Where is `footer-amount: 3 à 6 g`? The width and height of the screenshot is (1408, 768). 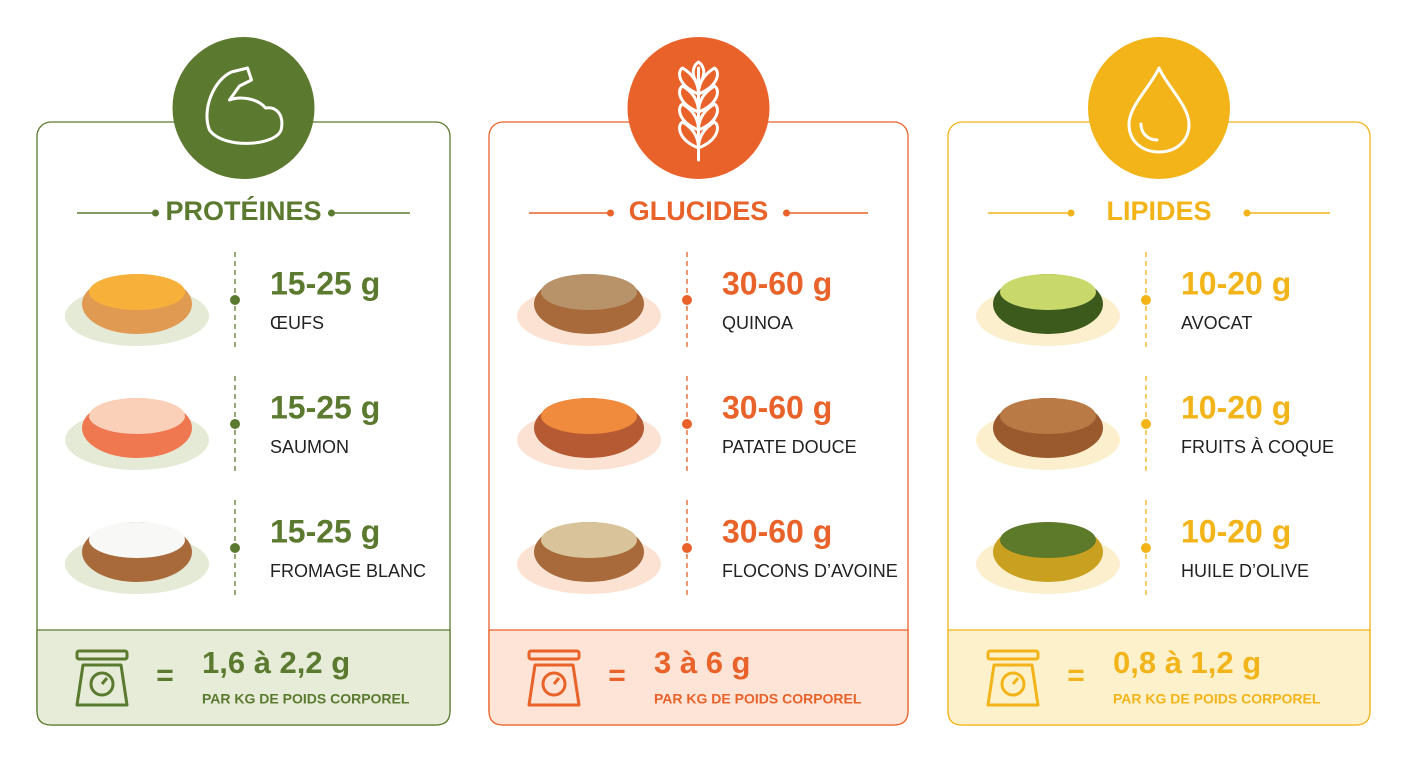
footer-amount: 3 à 6 g is located at coordinates (702, 662).